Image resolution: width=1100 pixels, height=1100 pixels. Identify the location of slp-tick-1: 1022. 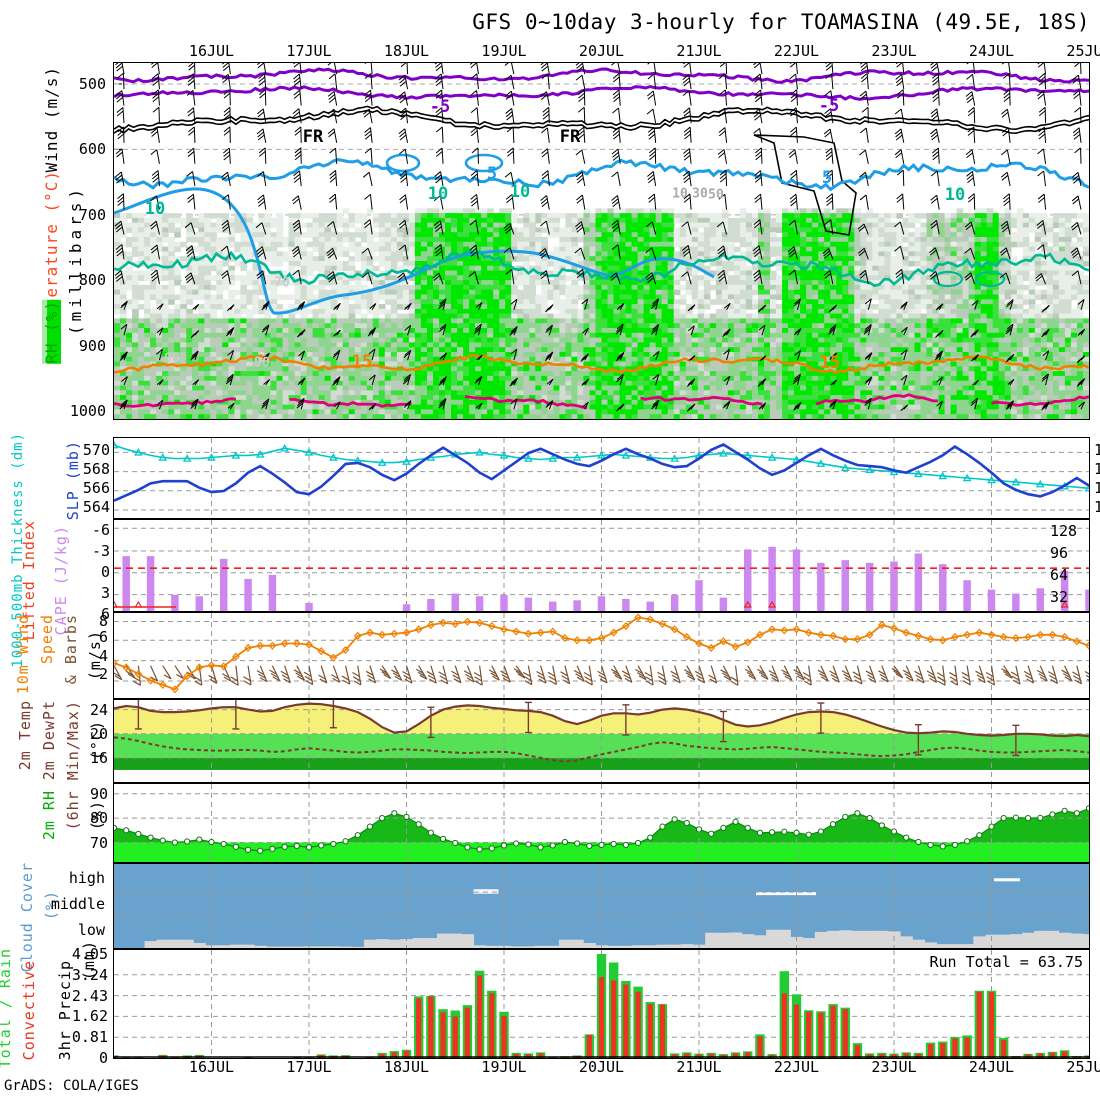
(1097, 468).